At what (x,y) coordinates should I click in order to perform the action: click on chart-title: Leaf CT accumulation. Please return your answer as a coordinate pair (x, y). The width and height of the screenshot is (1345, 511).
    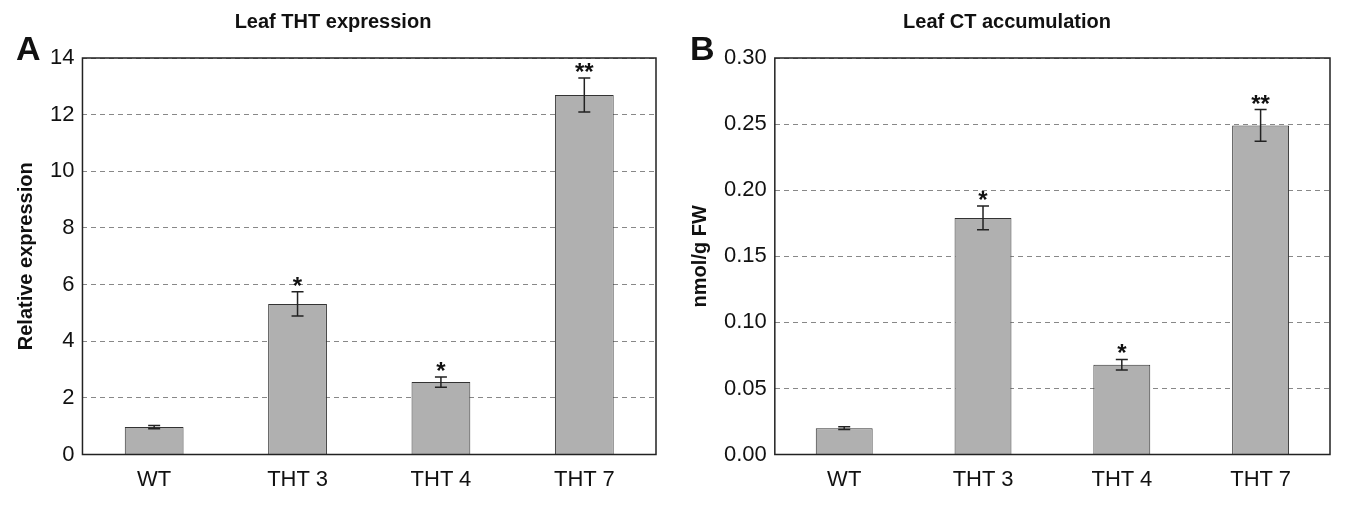
    Looking at the image, I should click on (1007, 20).